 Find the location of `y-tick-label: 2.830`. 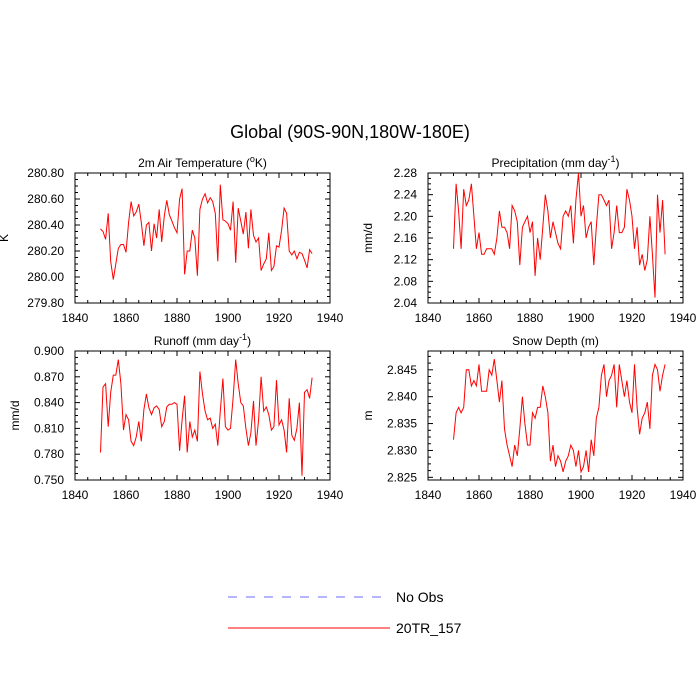

y-tick-label: 2.830 is located at coordinates (402, 450).